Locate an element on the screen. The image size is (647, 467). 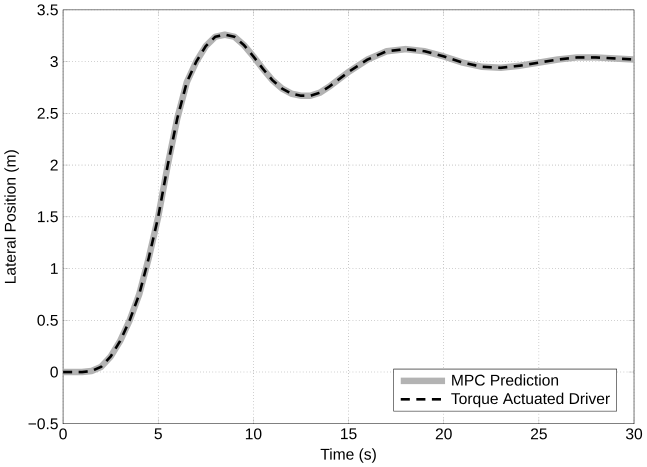
legend-label: MPC Prediction is located at coordinates (505, 380).